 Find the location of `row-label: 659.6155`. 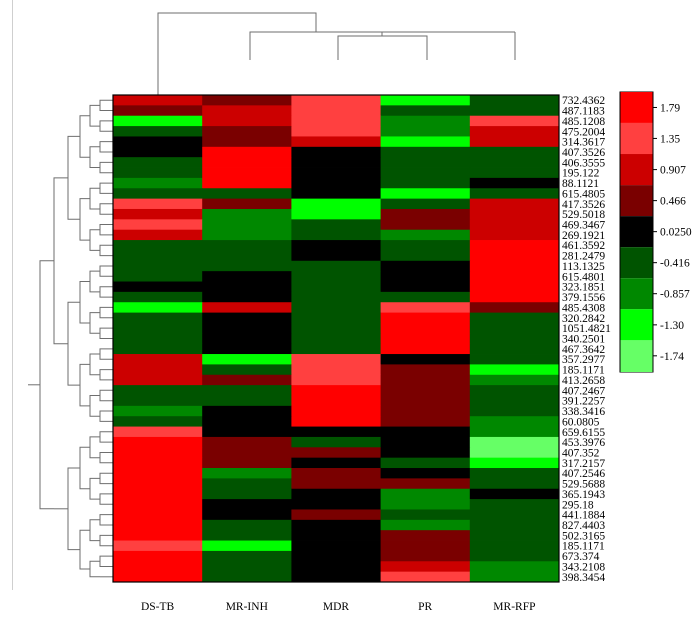

row-label: 659.6155 is located at coordinates (583, 433).